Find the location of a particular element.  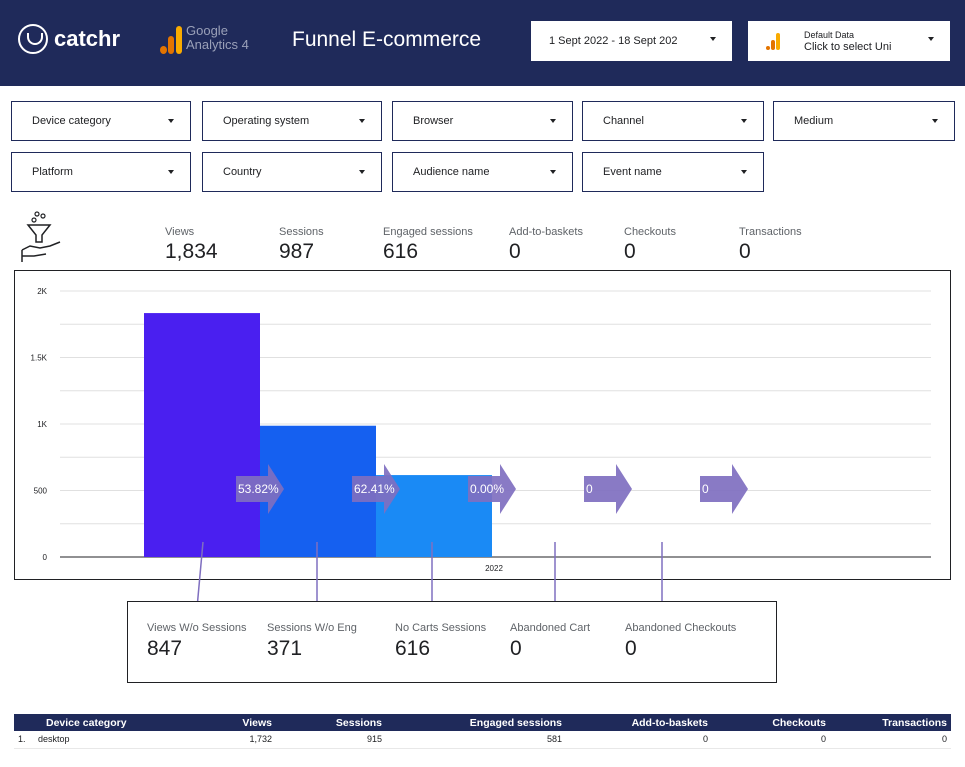

loss-label: No Carts Sessions is located at coordinates (441, 628).